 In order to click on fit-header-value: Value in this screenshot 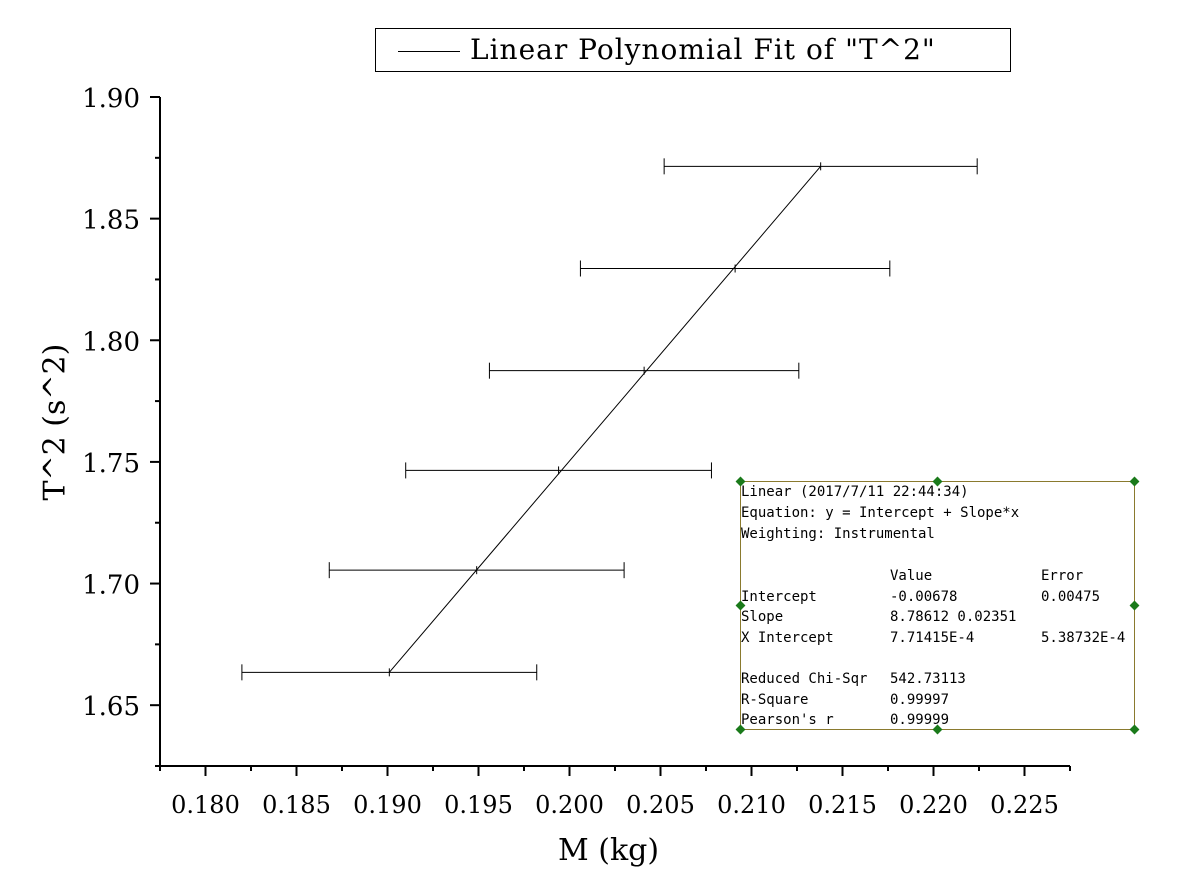, I will do `click(911, 576)`.